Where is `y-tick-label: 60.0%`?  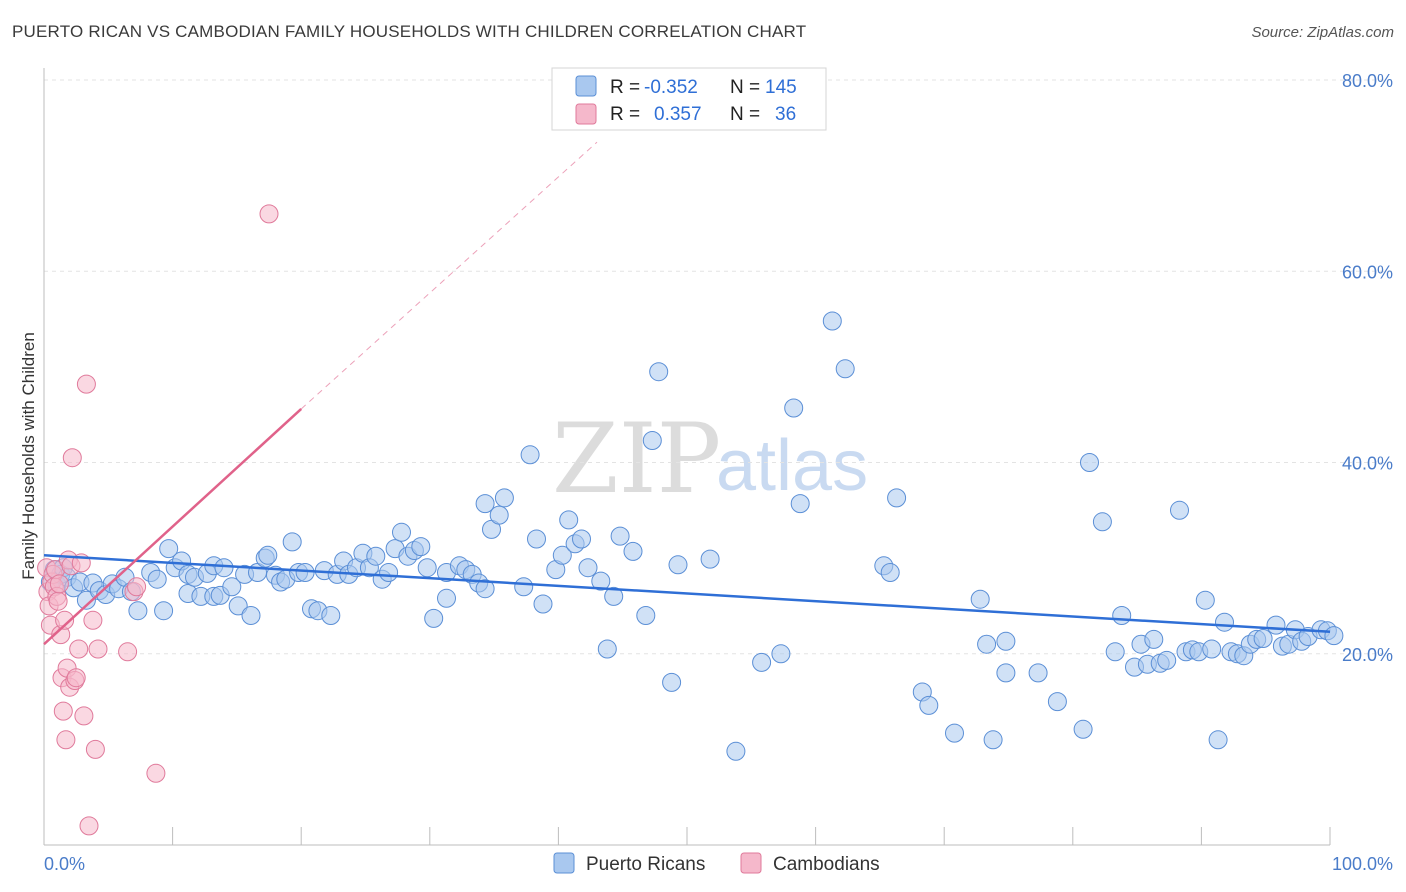
y-tick-label: 60.0% is located at coordinates (1367, 272).